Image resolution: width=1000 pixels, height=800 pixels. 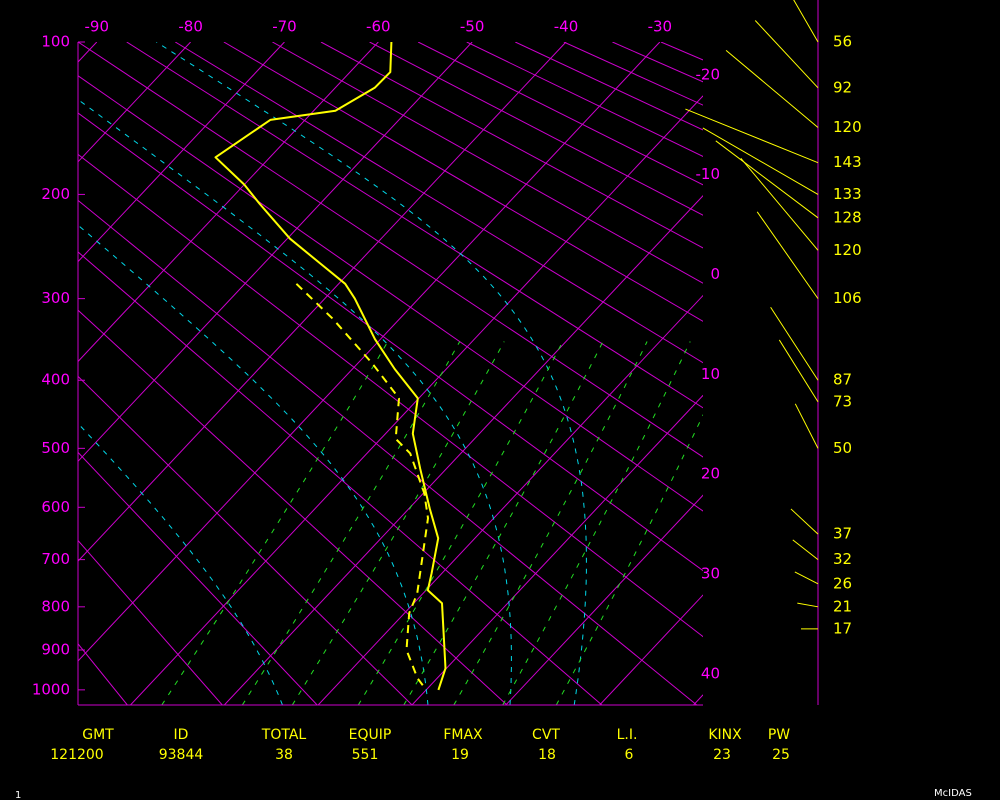 I want to click on wind-speed-label: 87, so click(x=842, y=380).